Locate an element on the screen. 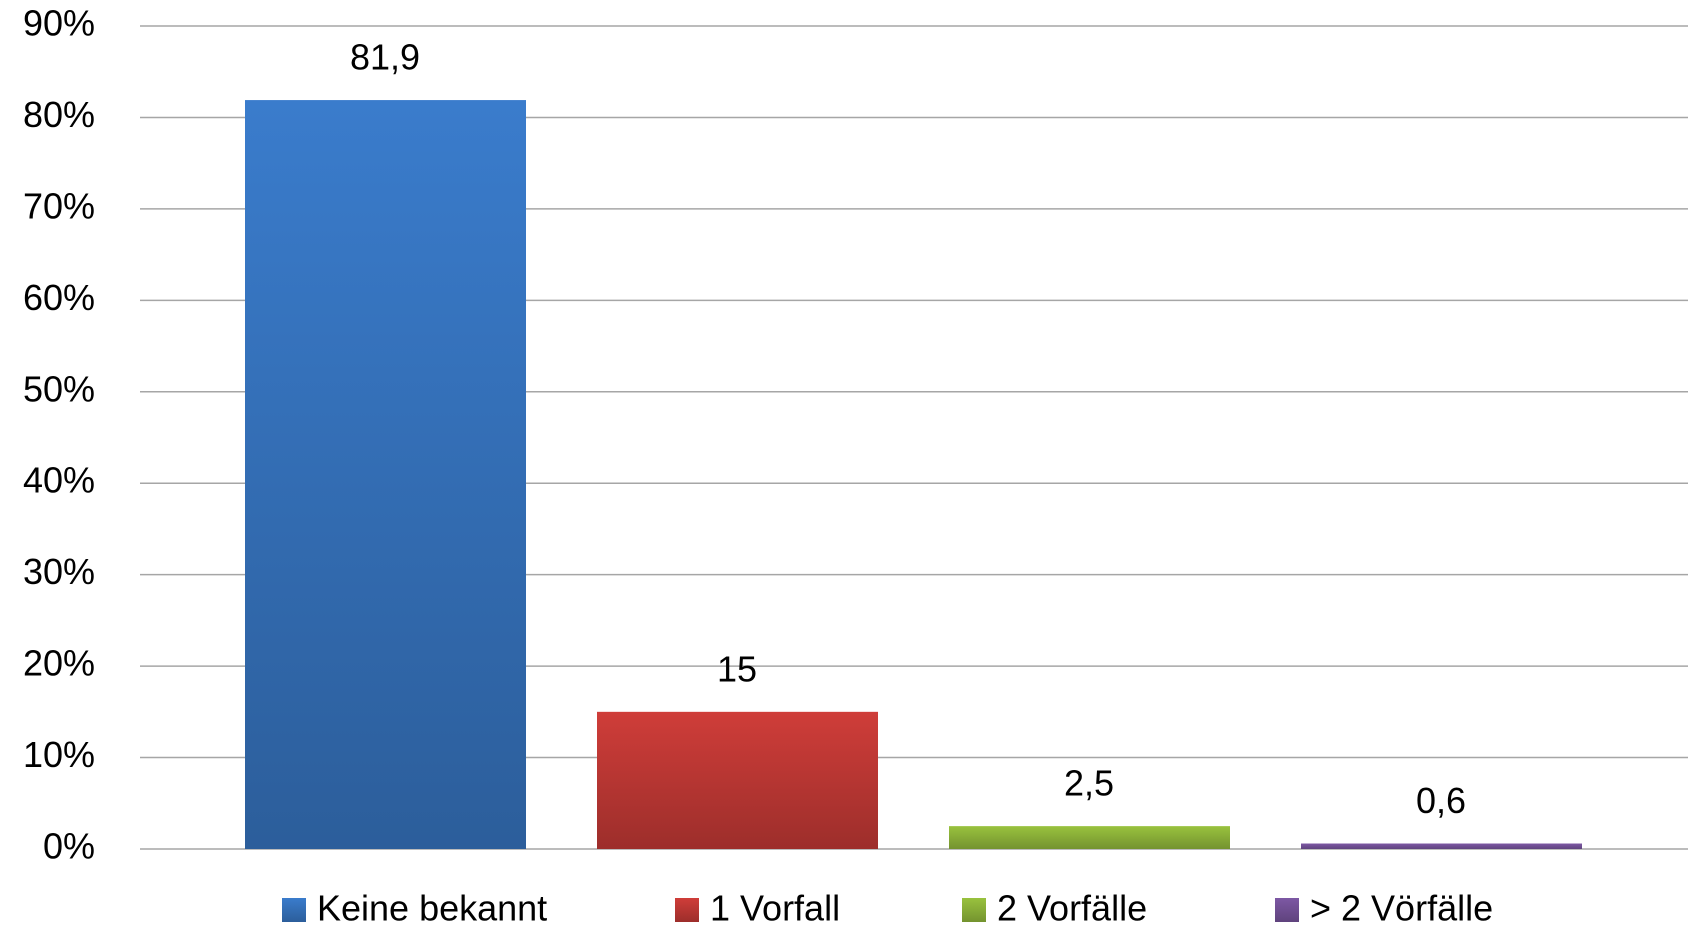 This screenshot has width=1688, height=927. data-label: 2,5 is located at coordinates (1089, 783).